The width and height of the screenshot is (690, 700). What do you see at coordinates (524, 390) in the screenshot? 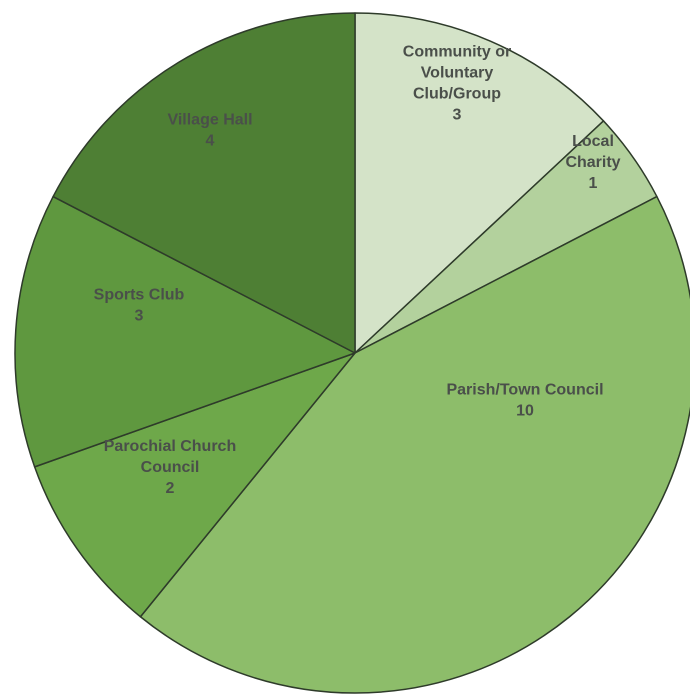
I see `slice-category-label: Parish/Town Council` at bounding box center [524, 390].